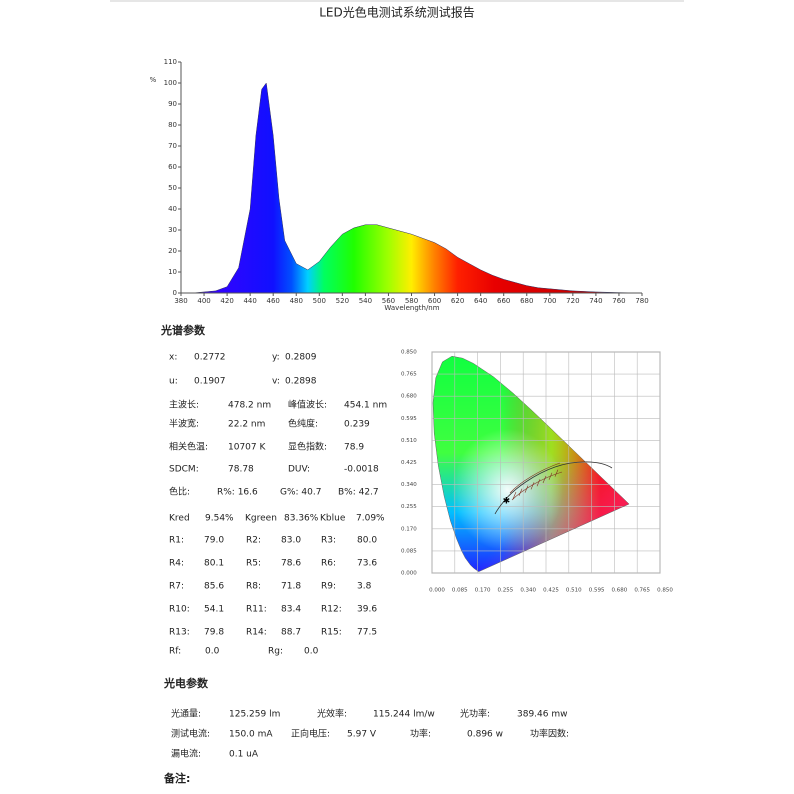  I want to click on param-text: y:, so click(276, 358).